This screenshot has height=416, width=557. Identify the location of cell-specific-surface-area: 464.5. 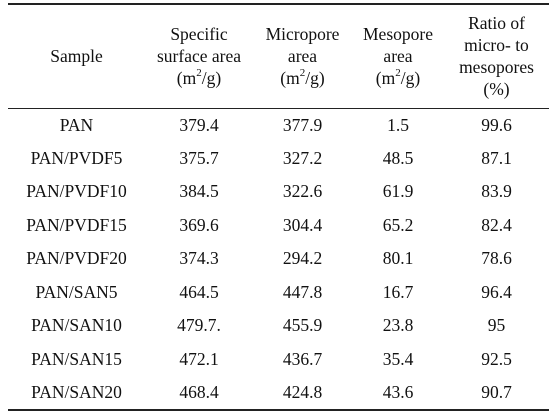
(199, 291).